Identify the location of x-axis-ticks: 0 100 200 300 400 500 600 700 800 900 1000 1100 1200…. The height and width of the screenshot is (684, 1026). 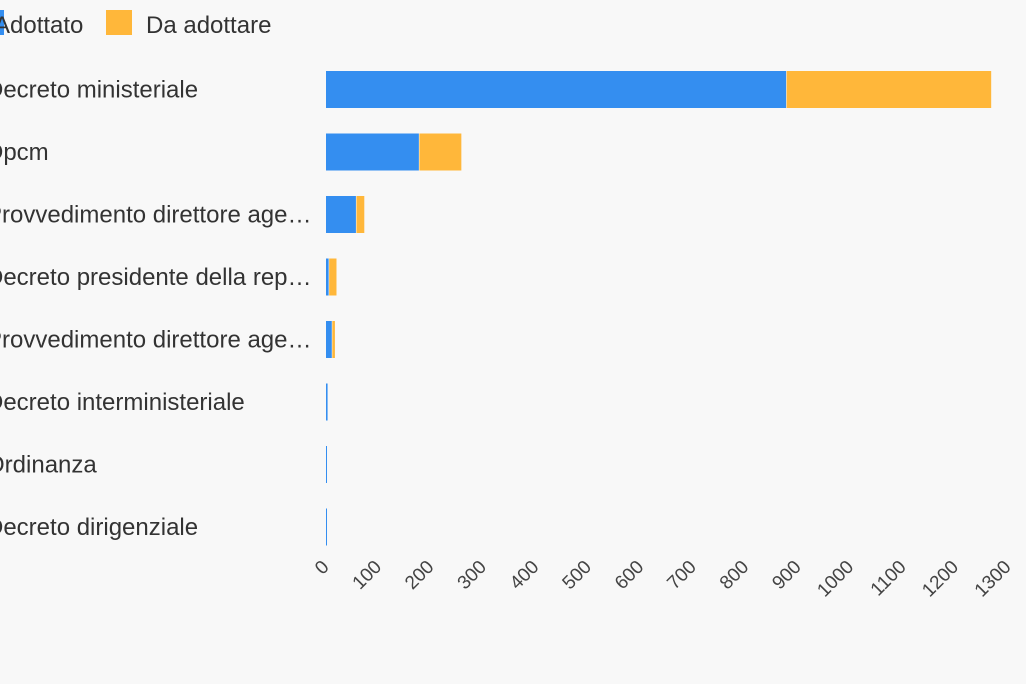
(663, 579).